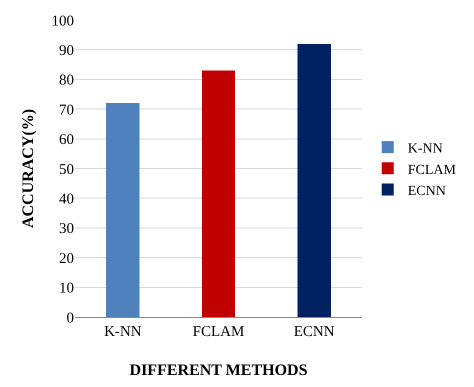 This screenshot has height=387, width=474. What do you see at coordinates (66, 50) in the screenshot?
I see `y-tick-label: 90` at bounding box center [66, 50].